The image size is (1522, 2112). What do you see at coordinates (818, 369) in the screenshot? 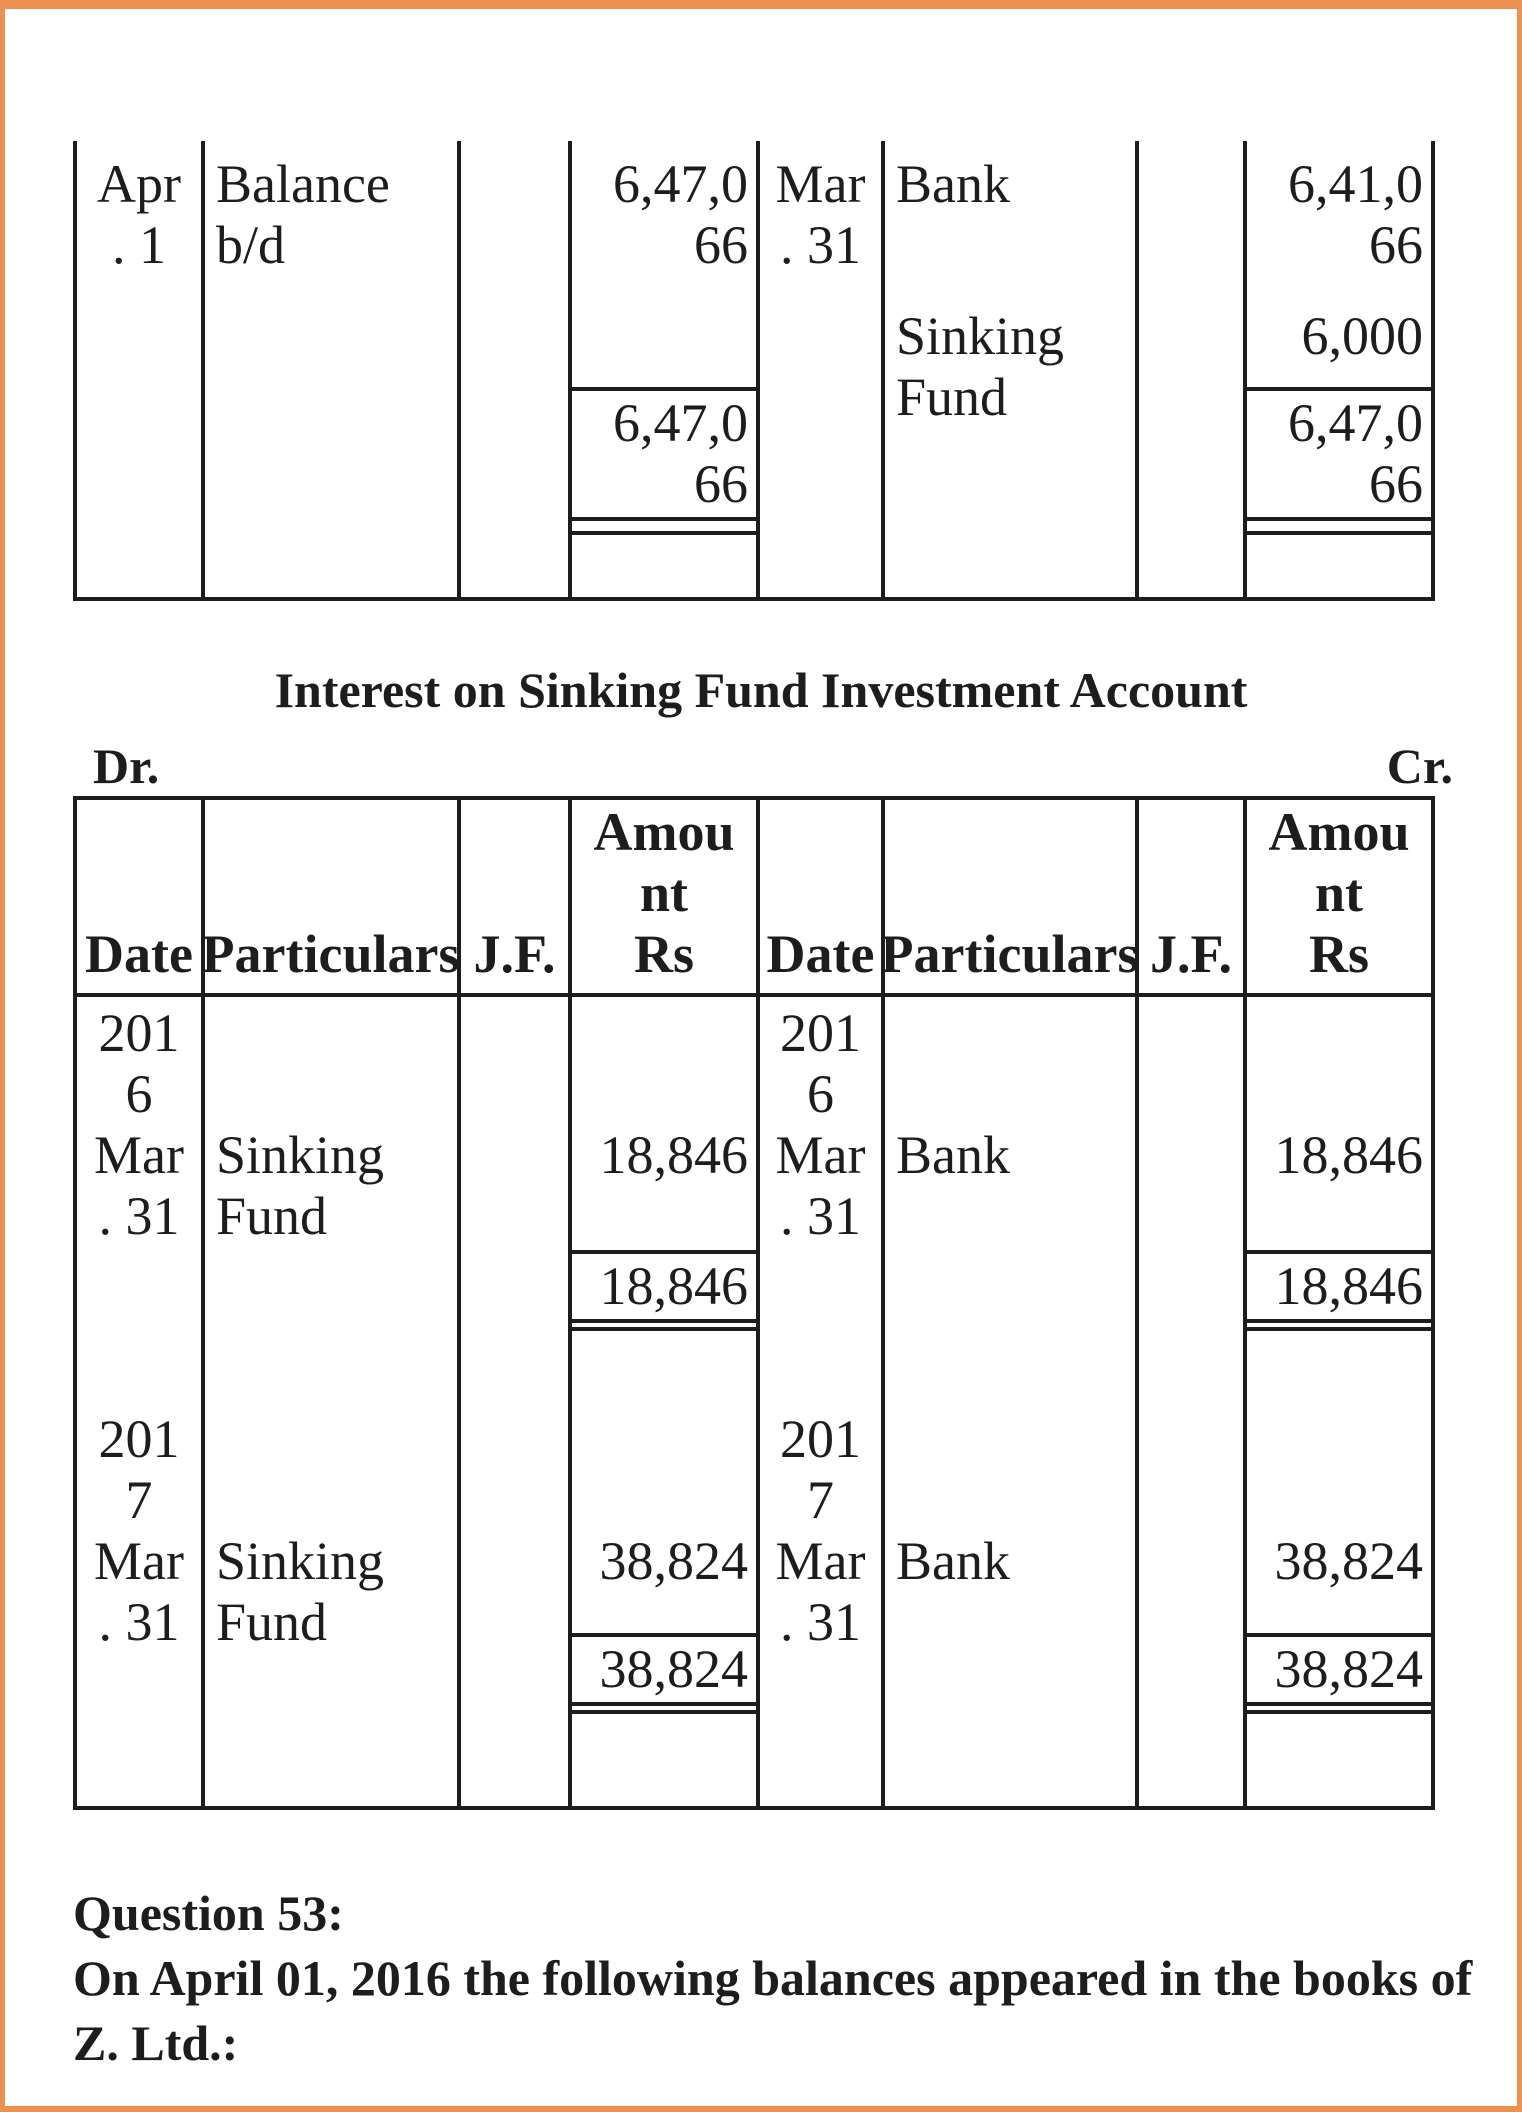
I see `top-cr-date-cell: Mar. 31` at bounding box center [818, 369].